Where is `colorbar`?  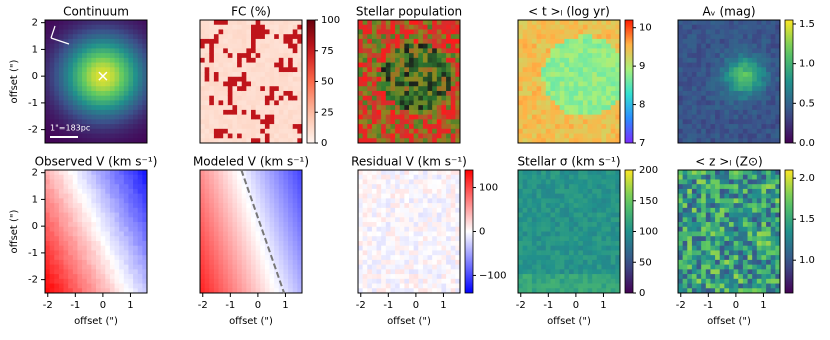 colorbar is located at coordinates (789, 81).